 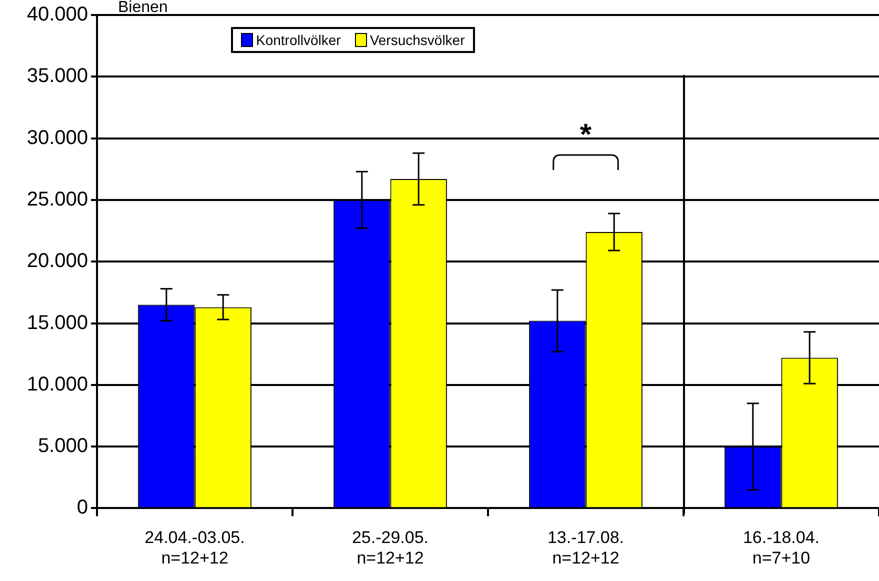 What do you see at coordinates (57, 199) in the screenshot?
I see `y-tick-label: 25.000` at bounding box center [57, 199].